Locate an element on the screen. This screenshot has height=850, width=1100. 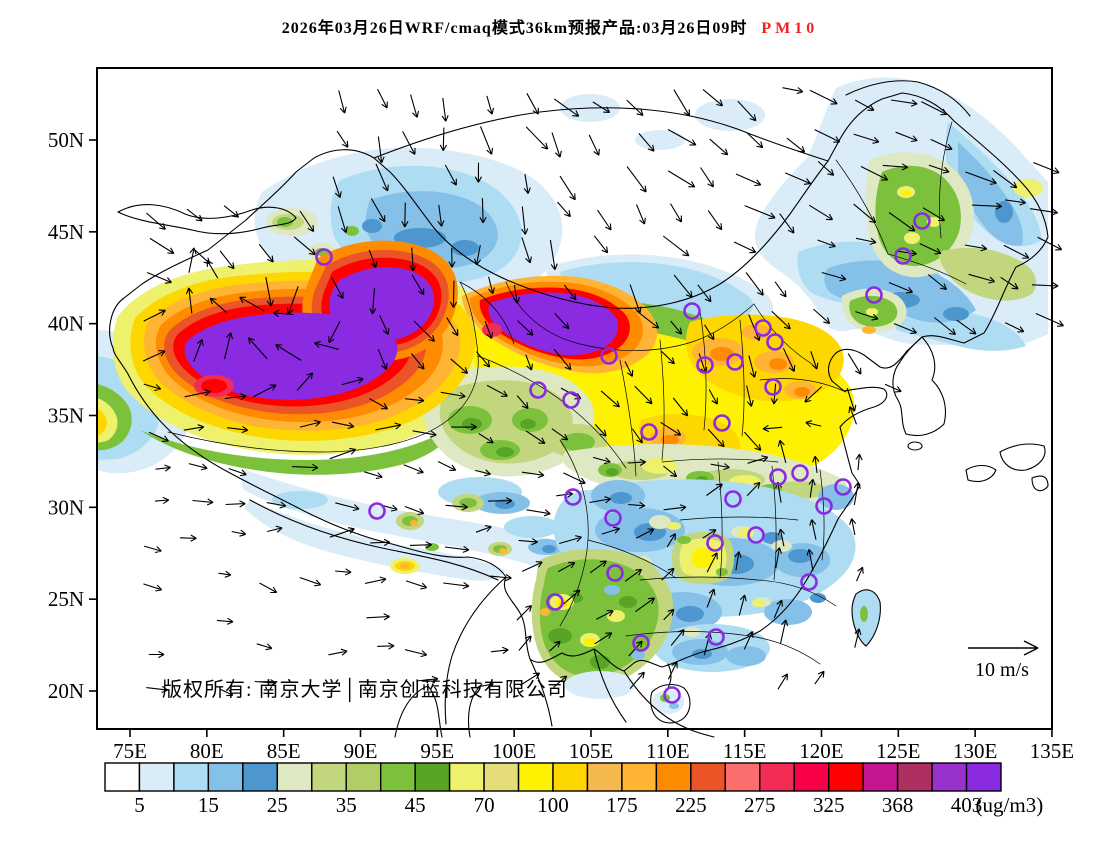
copyright-label: 版权所有: 南京大学│南京创蓝科技有限公司 is located at coordinates (365, 690).